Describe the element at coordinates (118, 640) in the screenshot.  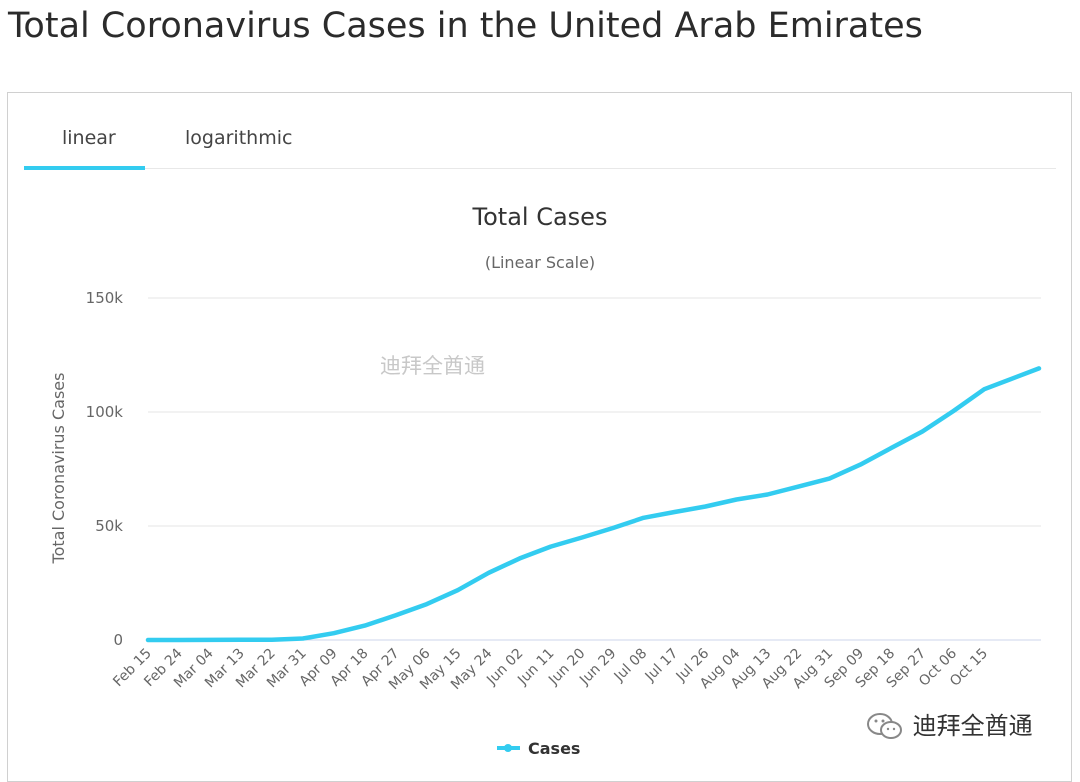
I see `y-tick-label: 0` at that location.